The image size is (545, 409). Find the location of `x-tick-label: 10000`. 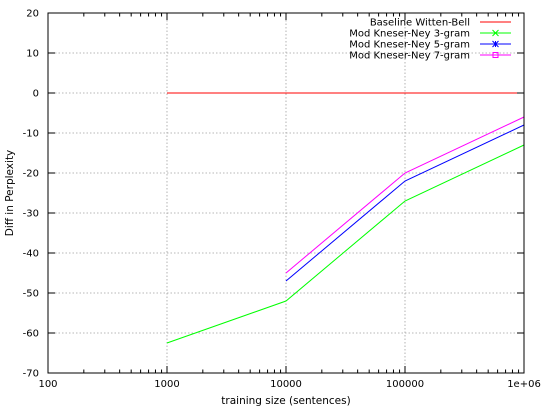

x-tick-label: 10000 is located at coordinates (286, 384).